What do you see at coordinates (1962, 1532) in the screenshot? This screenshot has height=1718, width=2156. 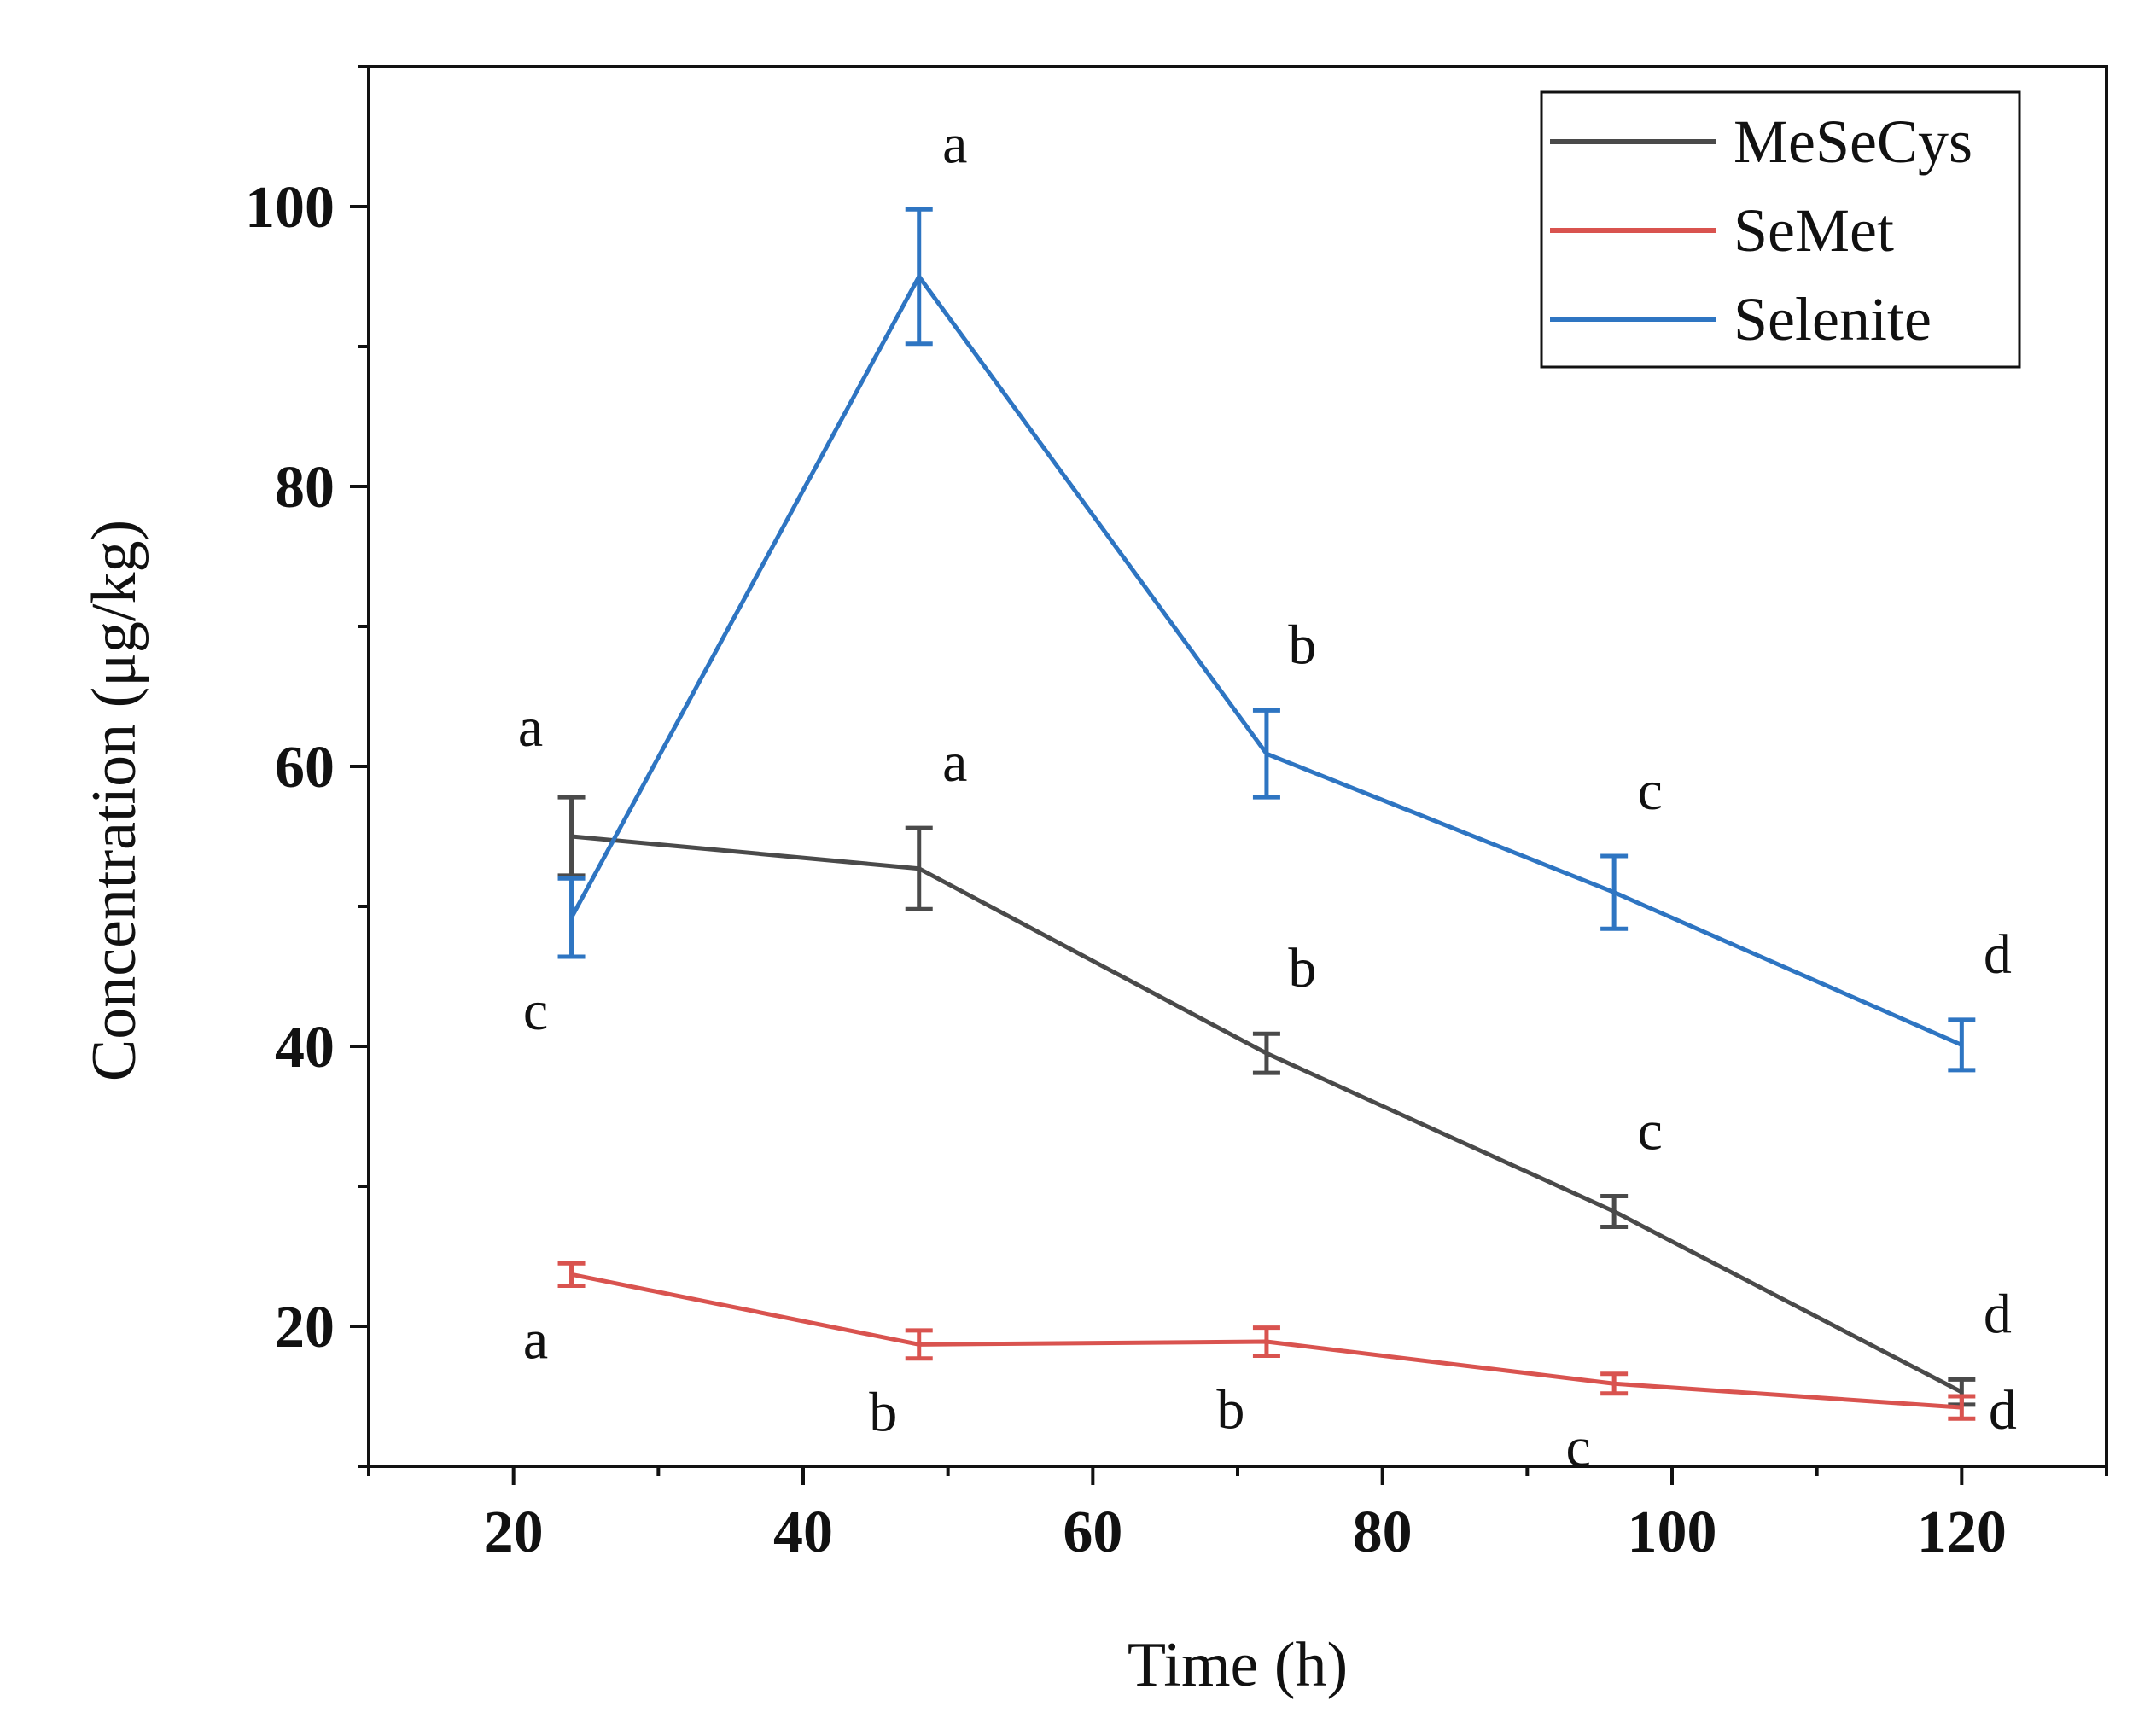 I see `x-tick-label: 120` at bounding box center [1962, 1532].